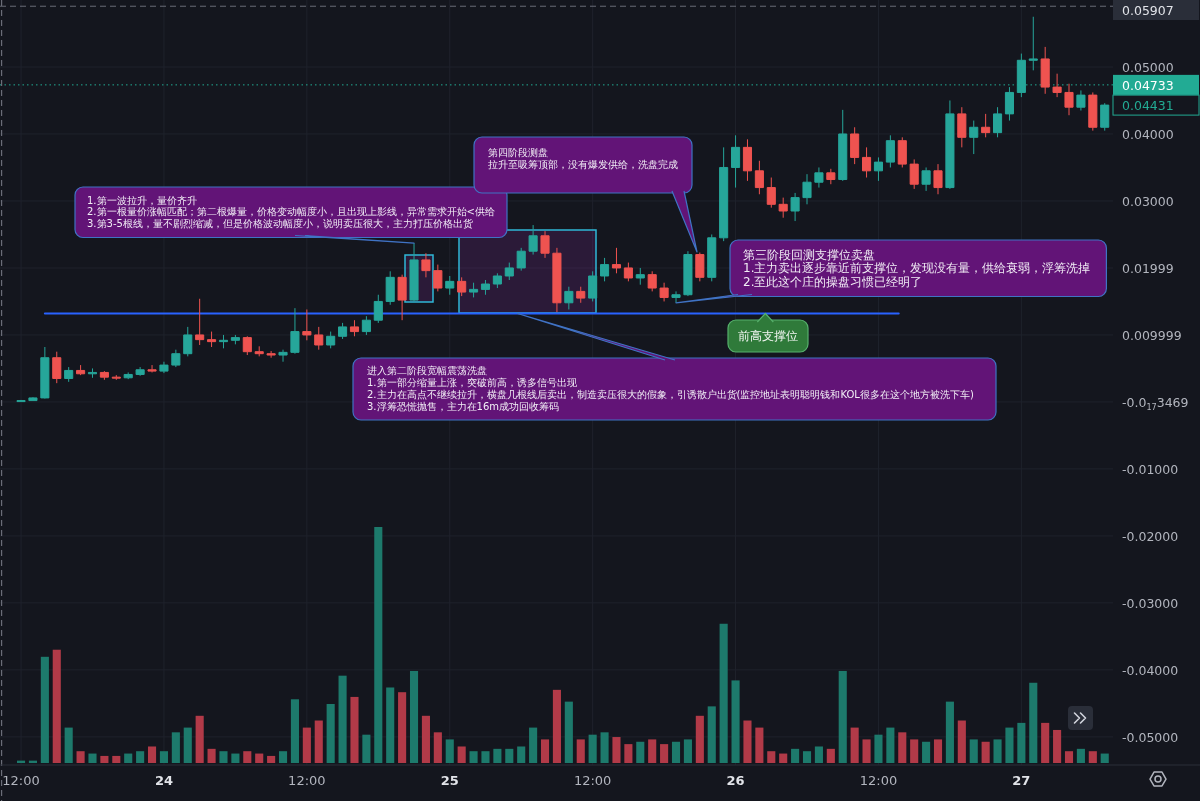 This screenshot has width=1200, height=801. Describe the element at coordinates (1155, 403) in the screenshot. I see `y-tick-label: -0.0$_{17}$3469` at that location.